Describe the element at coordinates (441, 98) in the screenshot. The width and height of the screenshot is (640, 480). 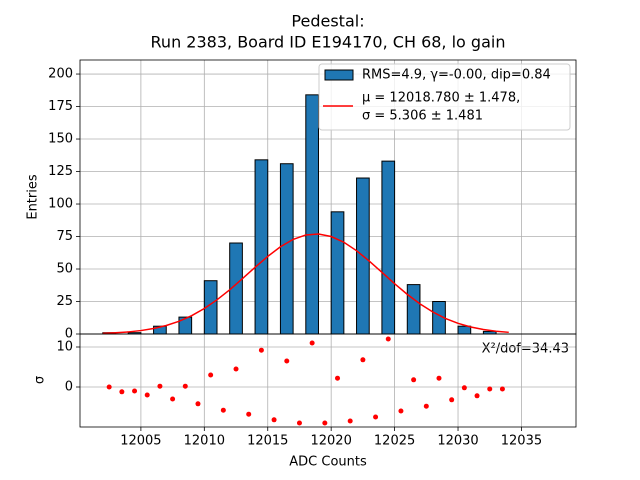
I see `legend-label: μ = 12018.780 ± 1.478,` at that location.